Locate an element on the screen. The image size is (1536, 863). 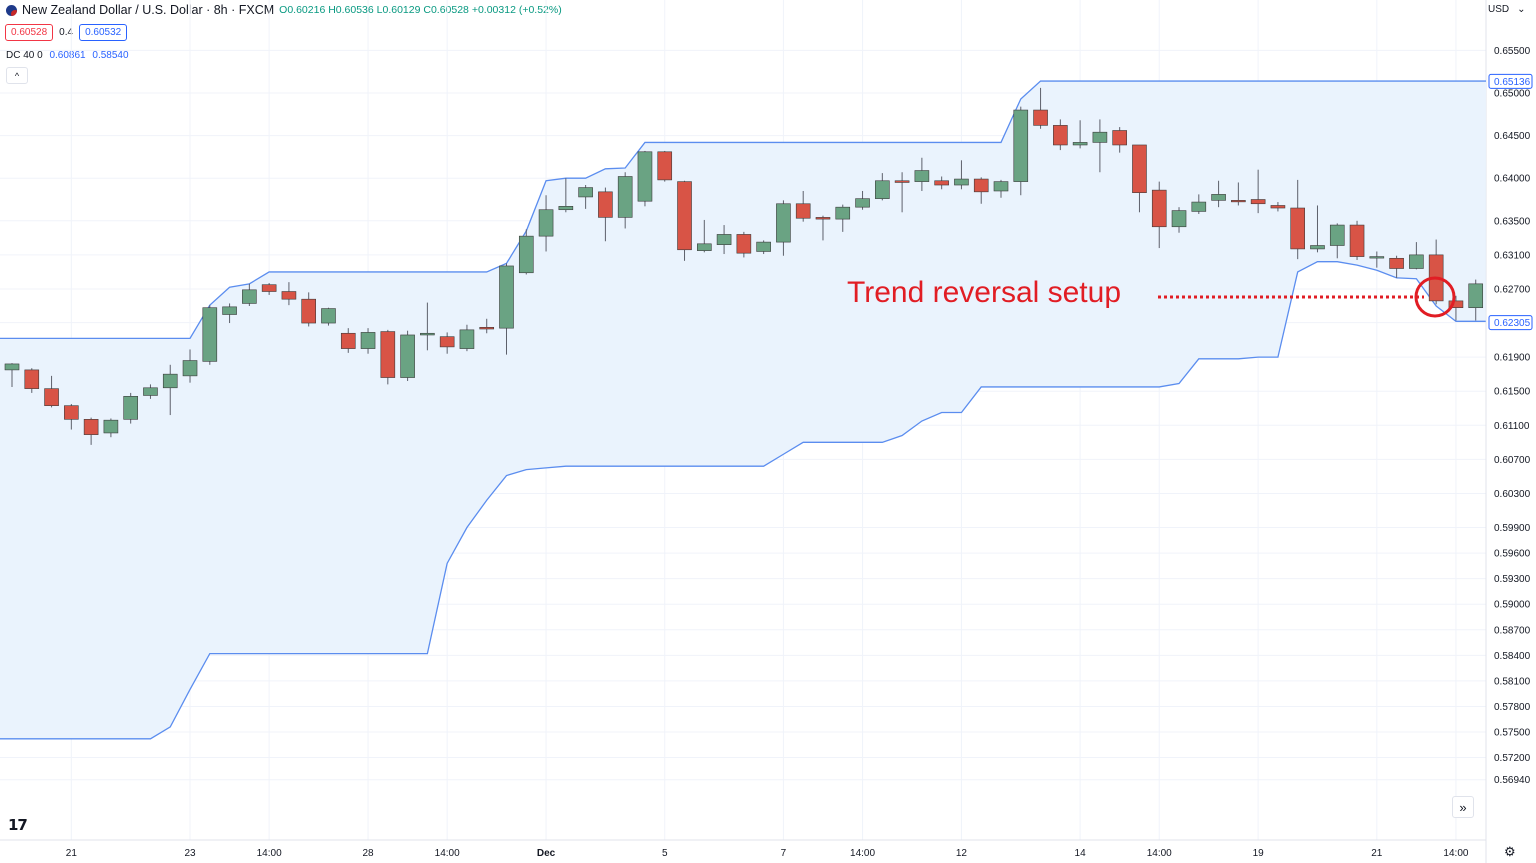
sell-price-button: 0.60528 is located at coordinates (29, 32).